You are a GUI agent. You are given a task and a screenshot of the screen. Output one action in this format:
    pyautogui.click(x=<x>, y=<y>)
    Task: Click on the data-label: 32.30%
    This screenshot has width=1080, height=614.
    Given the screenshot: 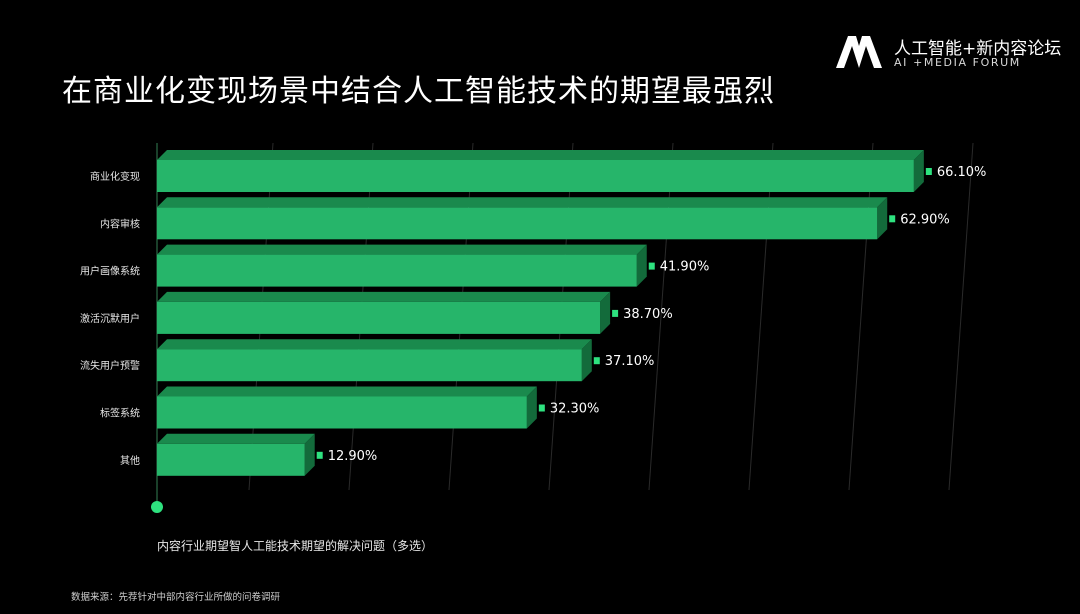 What is the action you would take?
    pyautogui.click(x=575, y=409)
    